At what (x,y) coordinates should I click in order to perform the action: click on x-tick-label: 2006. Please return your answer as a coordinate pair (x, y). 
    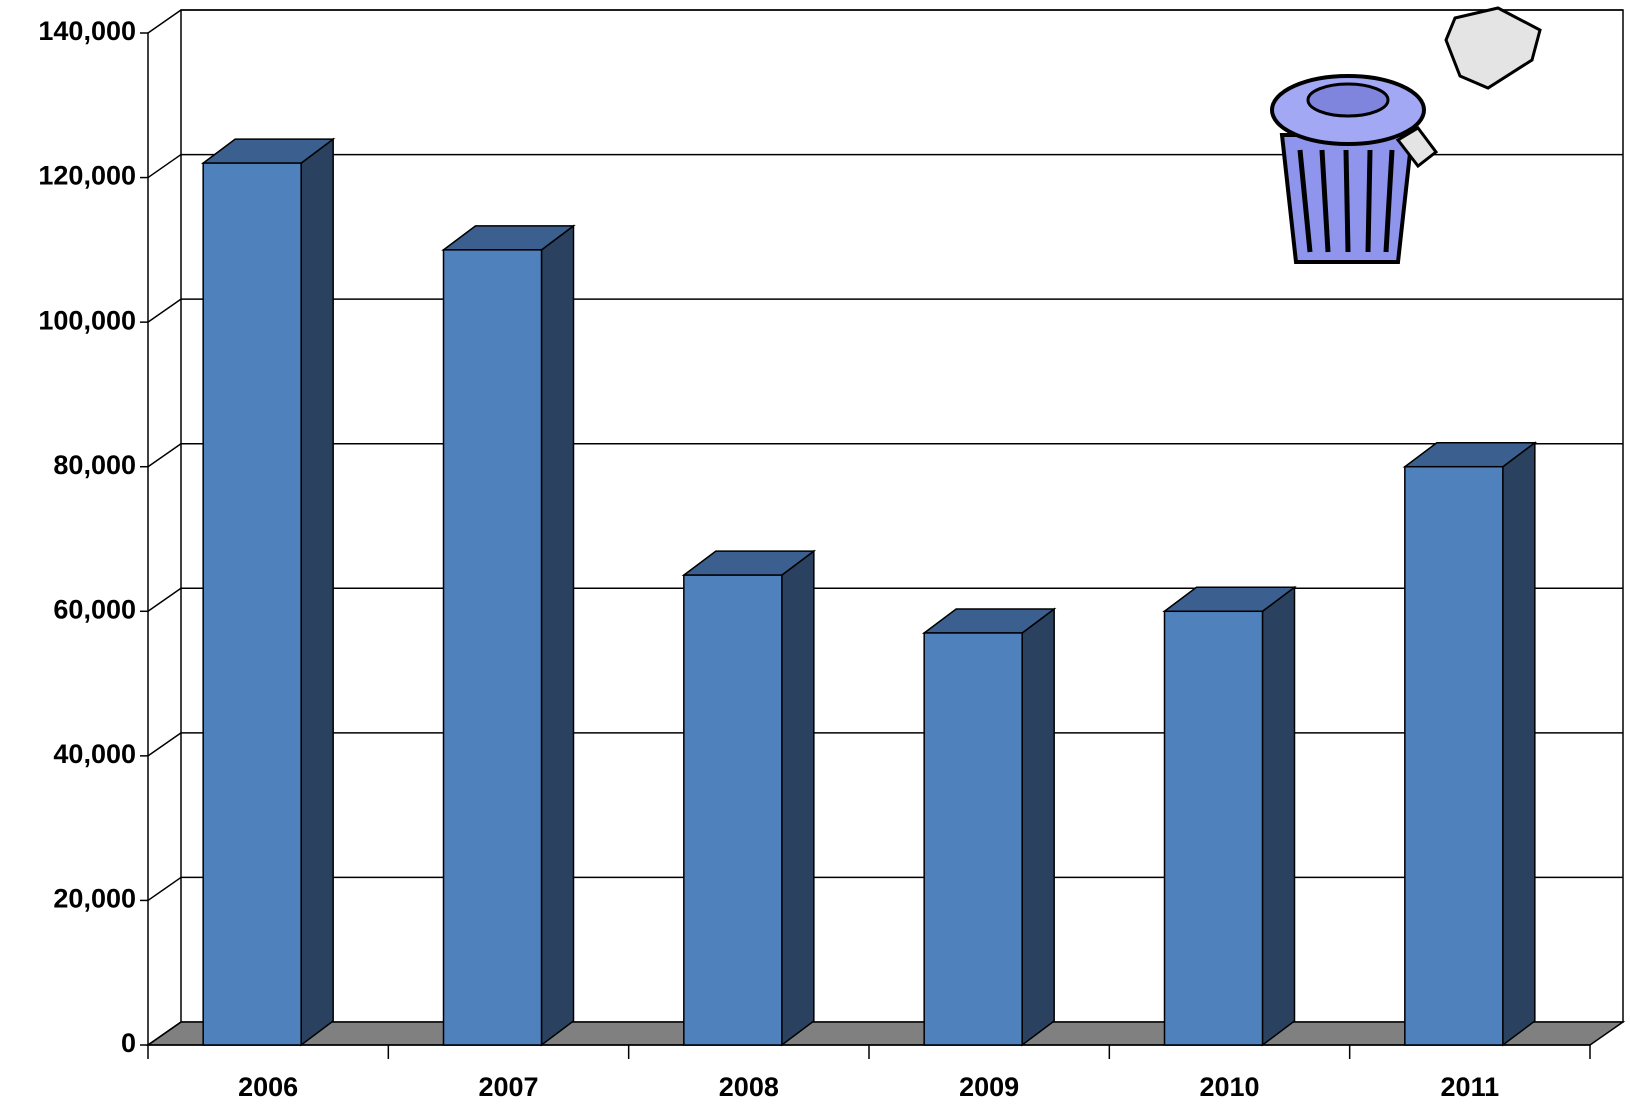
    Looking at the image, I should click on (268, 1087).